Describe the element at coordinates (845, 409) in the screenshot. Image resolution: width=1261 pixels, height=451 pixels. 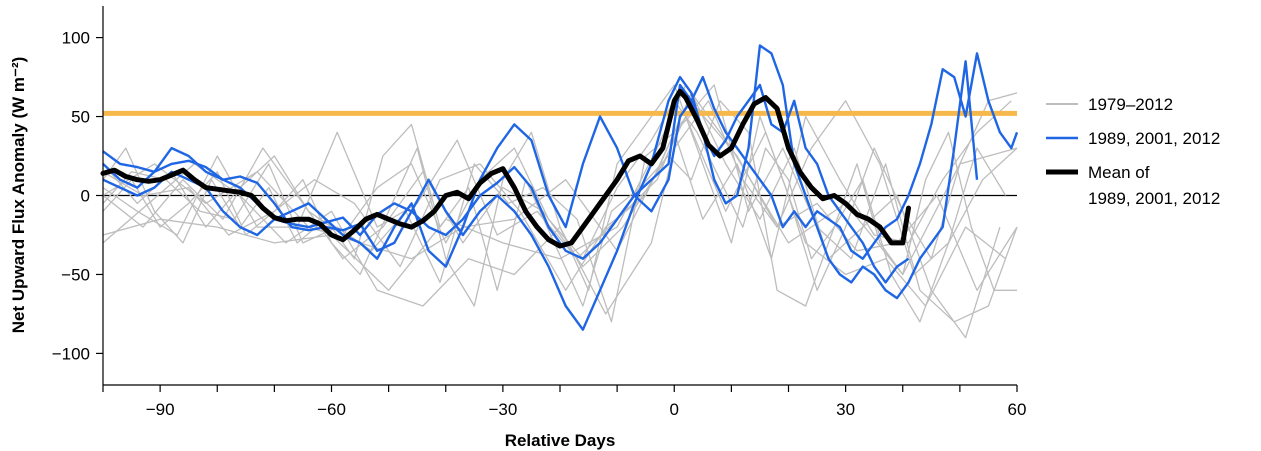
I see `x-tick-label: 30` at that location.